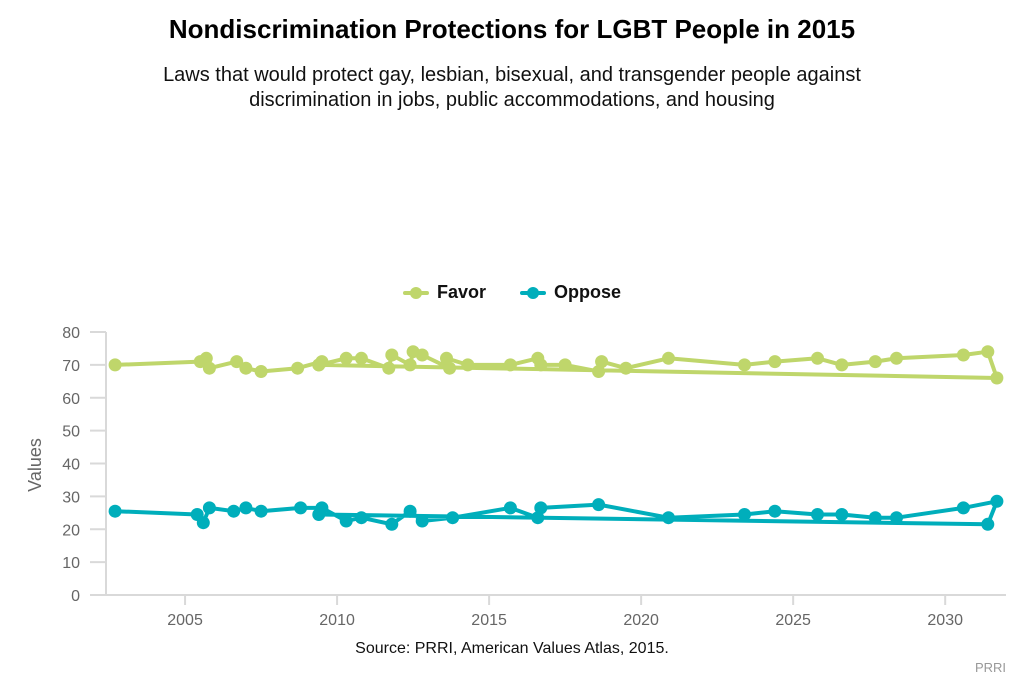  I want to click on y-tick-label: 0, so click(75, 596).